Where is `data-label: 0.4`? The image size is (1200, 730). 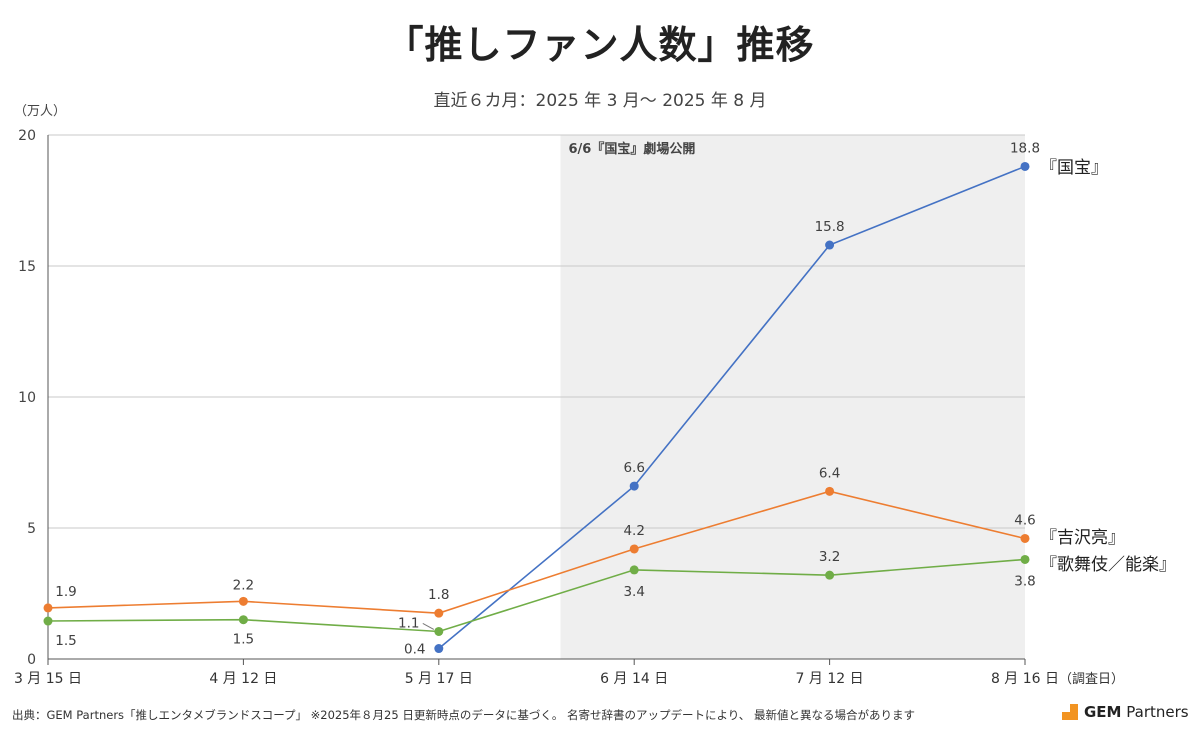 data-label: 0.4 is located at coordinates (414, 650).